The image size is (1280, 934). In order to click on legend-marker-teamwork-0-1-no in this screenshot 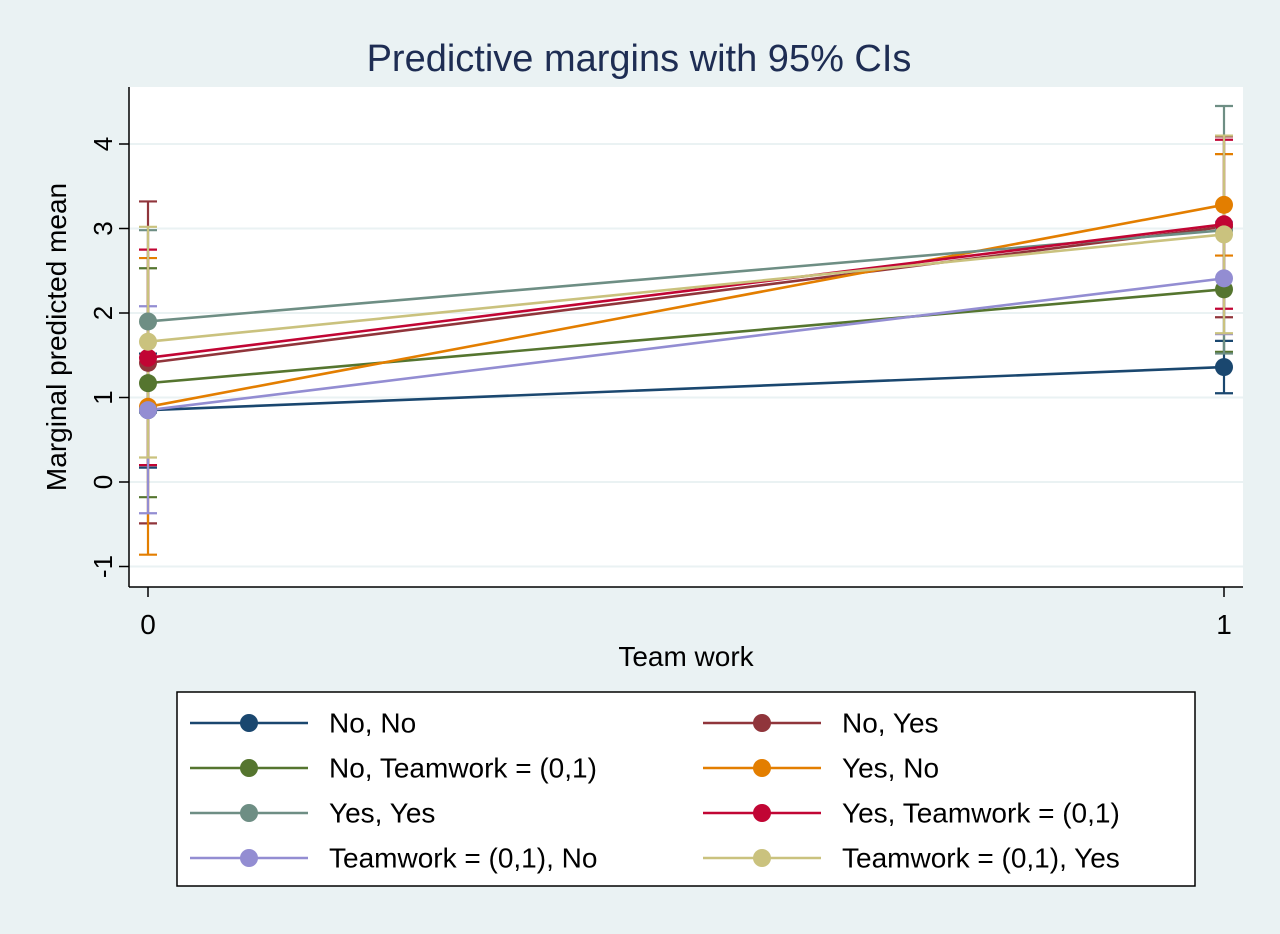, I will do `click(249, 858)`.